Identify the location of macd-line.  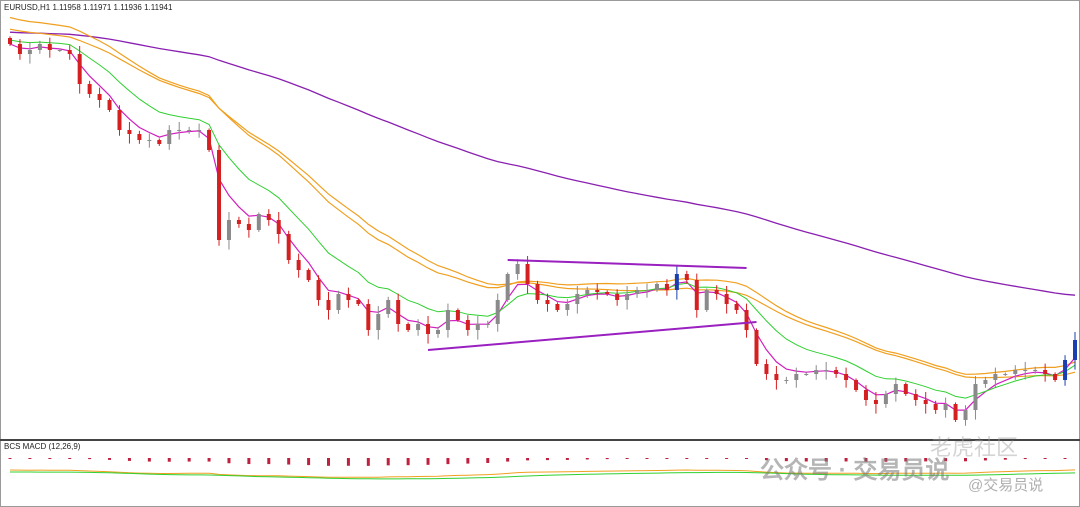
(542, 473).